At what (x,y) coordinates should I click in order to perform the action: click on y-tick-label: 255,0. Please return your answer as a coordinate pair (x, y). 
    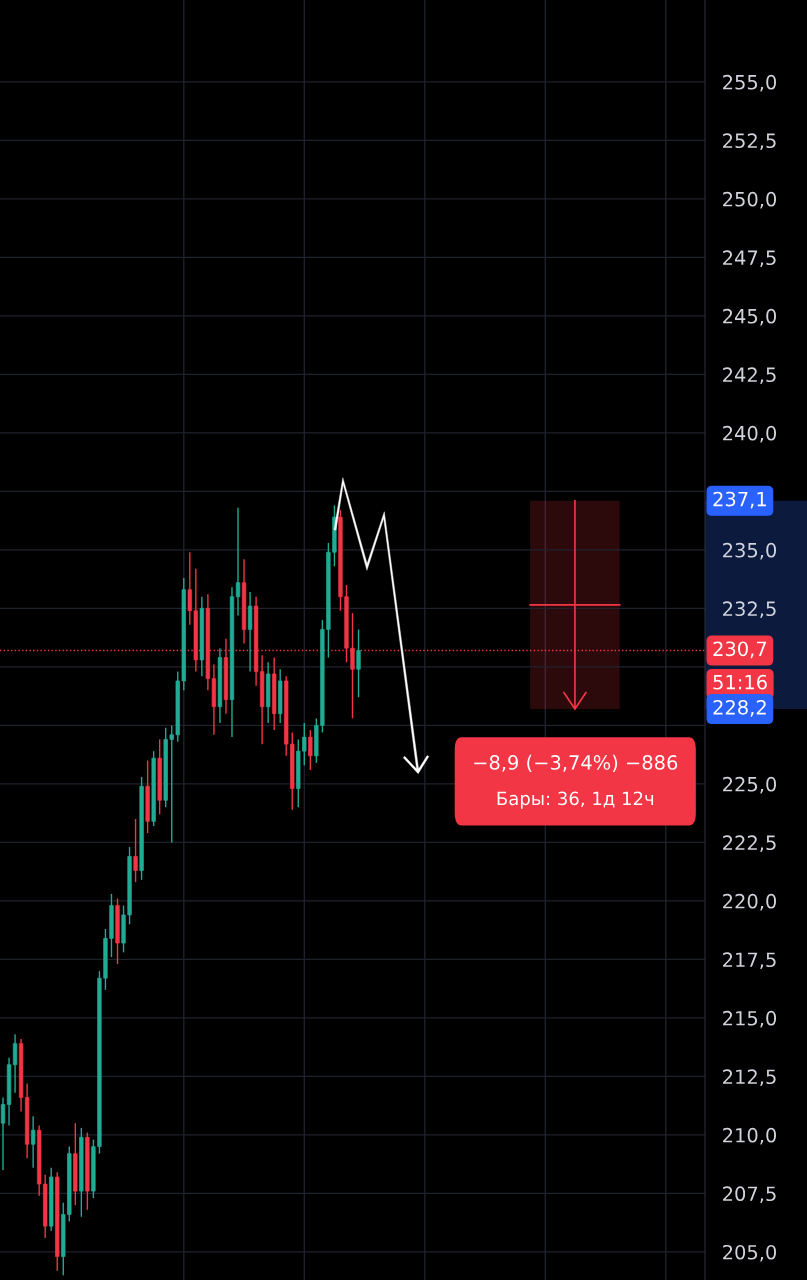
    Looking at the image, I should click on (750, 83).